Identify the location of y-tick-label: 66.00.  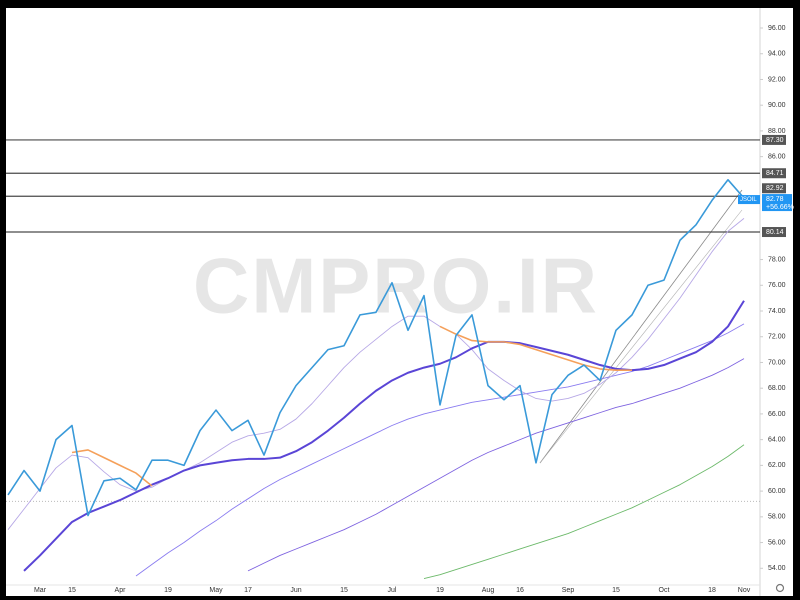
(777, 414).